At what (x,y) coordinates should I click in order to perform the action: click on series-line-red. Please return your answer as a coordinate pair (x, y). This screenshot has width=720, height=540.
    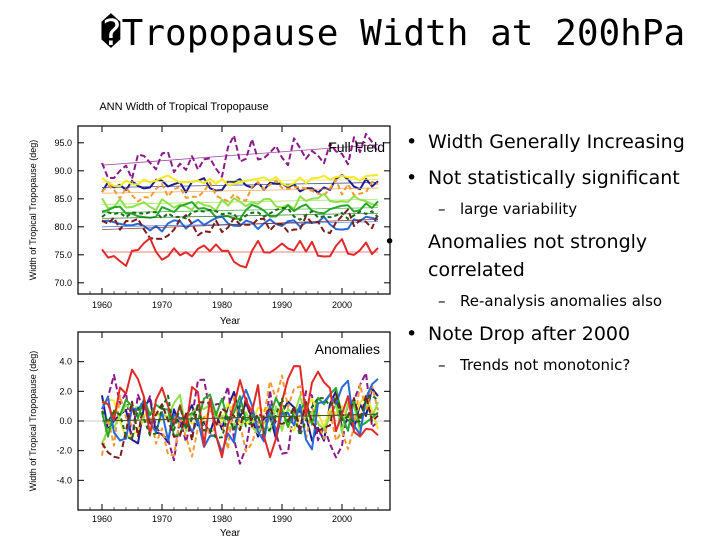
    Looking at the image, I should click on (240, 253).